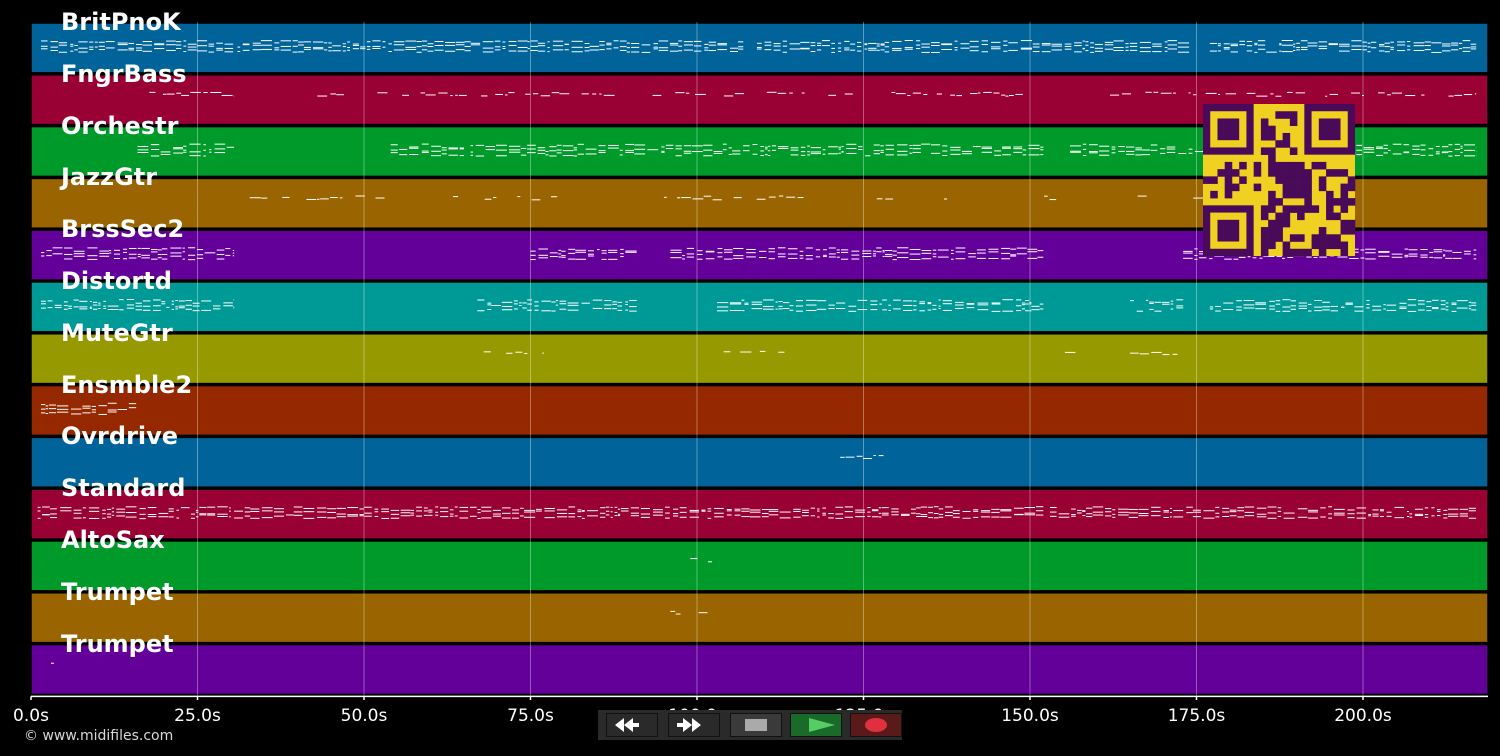 The height and width of the screenshot is (756, 1500). I want to click on play-icon, so click(822, 725).